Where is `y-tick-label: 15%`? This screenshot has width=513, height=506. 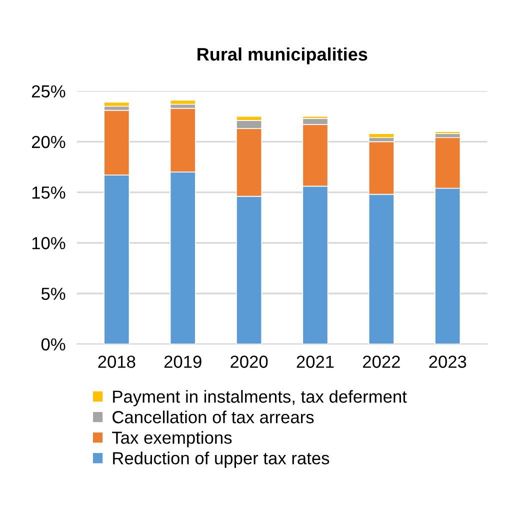 y-tick-label: 15% is located at coordinates (49, 192).